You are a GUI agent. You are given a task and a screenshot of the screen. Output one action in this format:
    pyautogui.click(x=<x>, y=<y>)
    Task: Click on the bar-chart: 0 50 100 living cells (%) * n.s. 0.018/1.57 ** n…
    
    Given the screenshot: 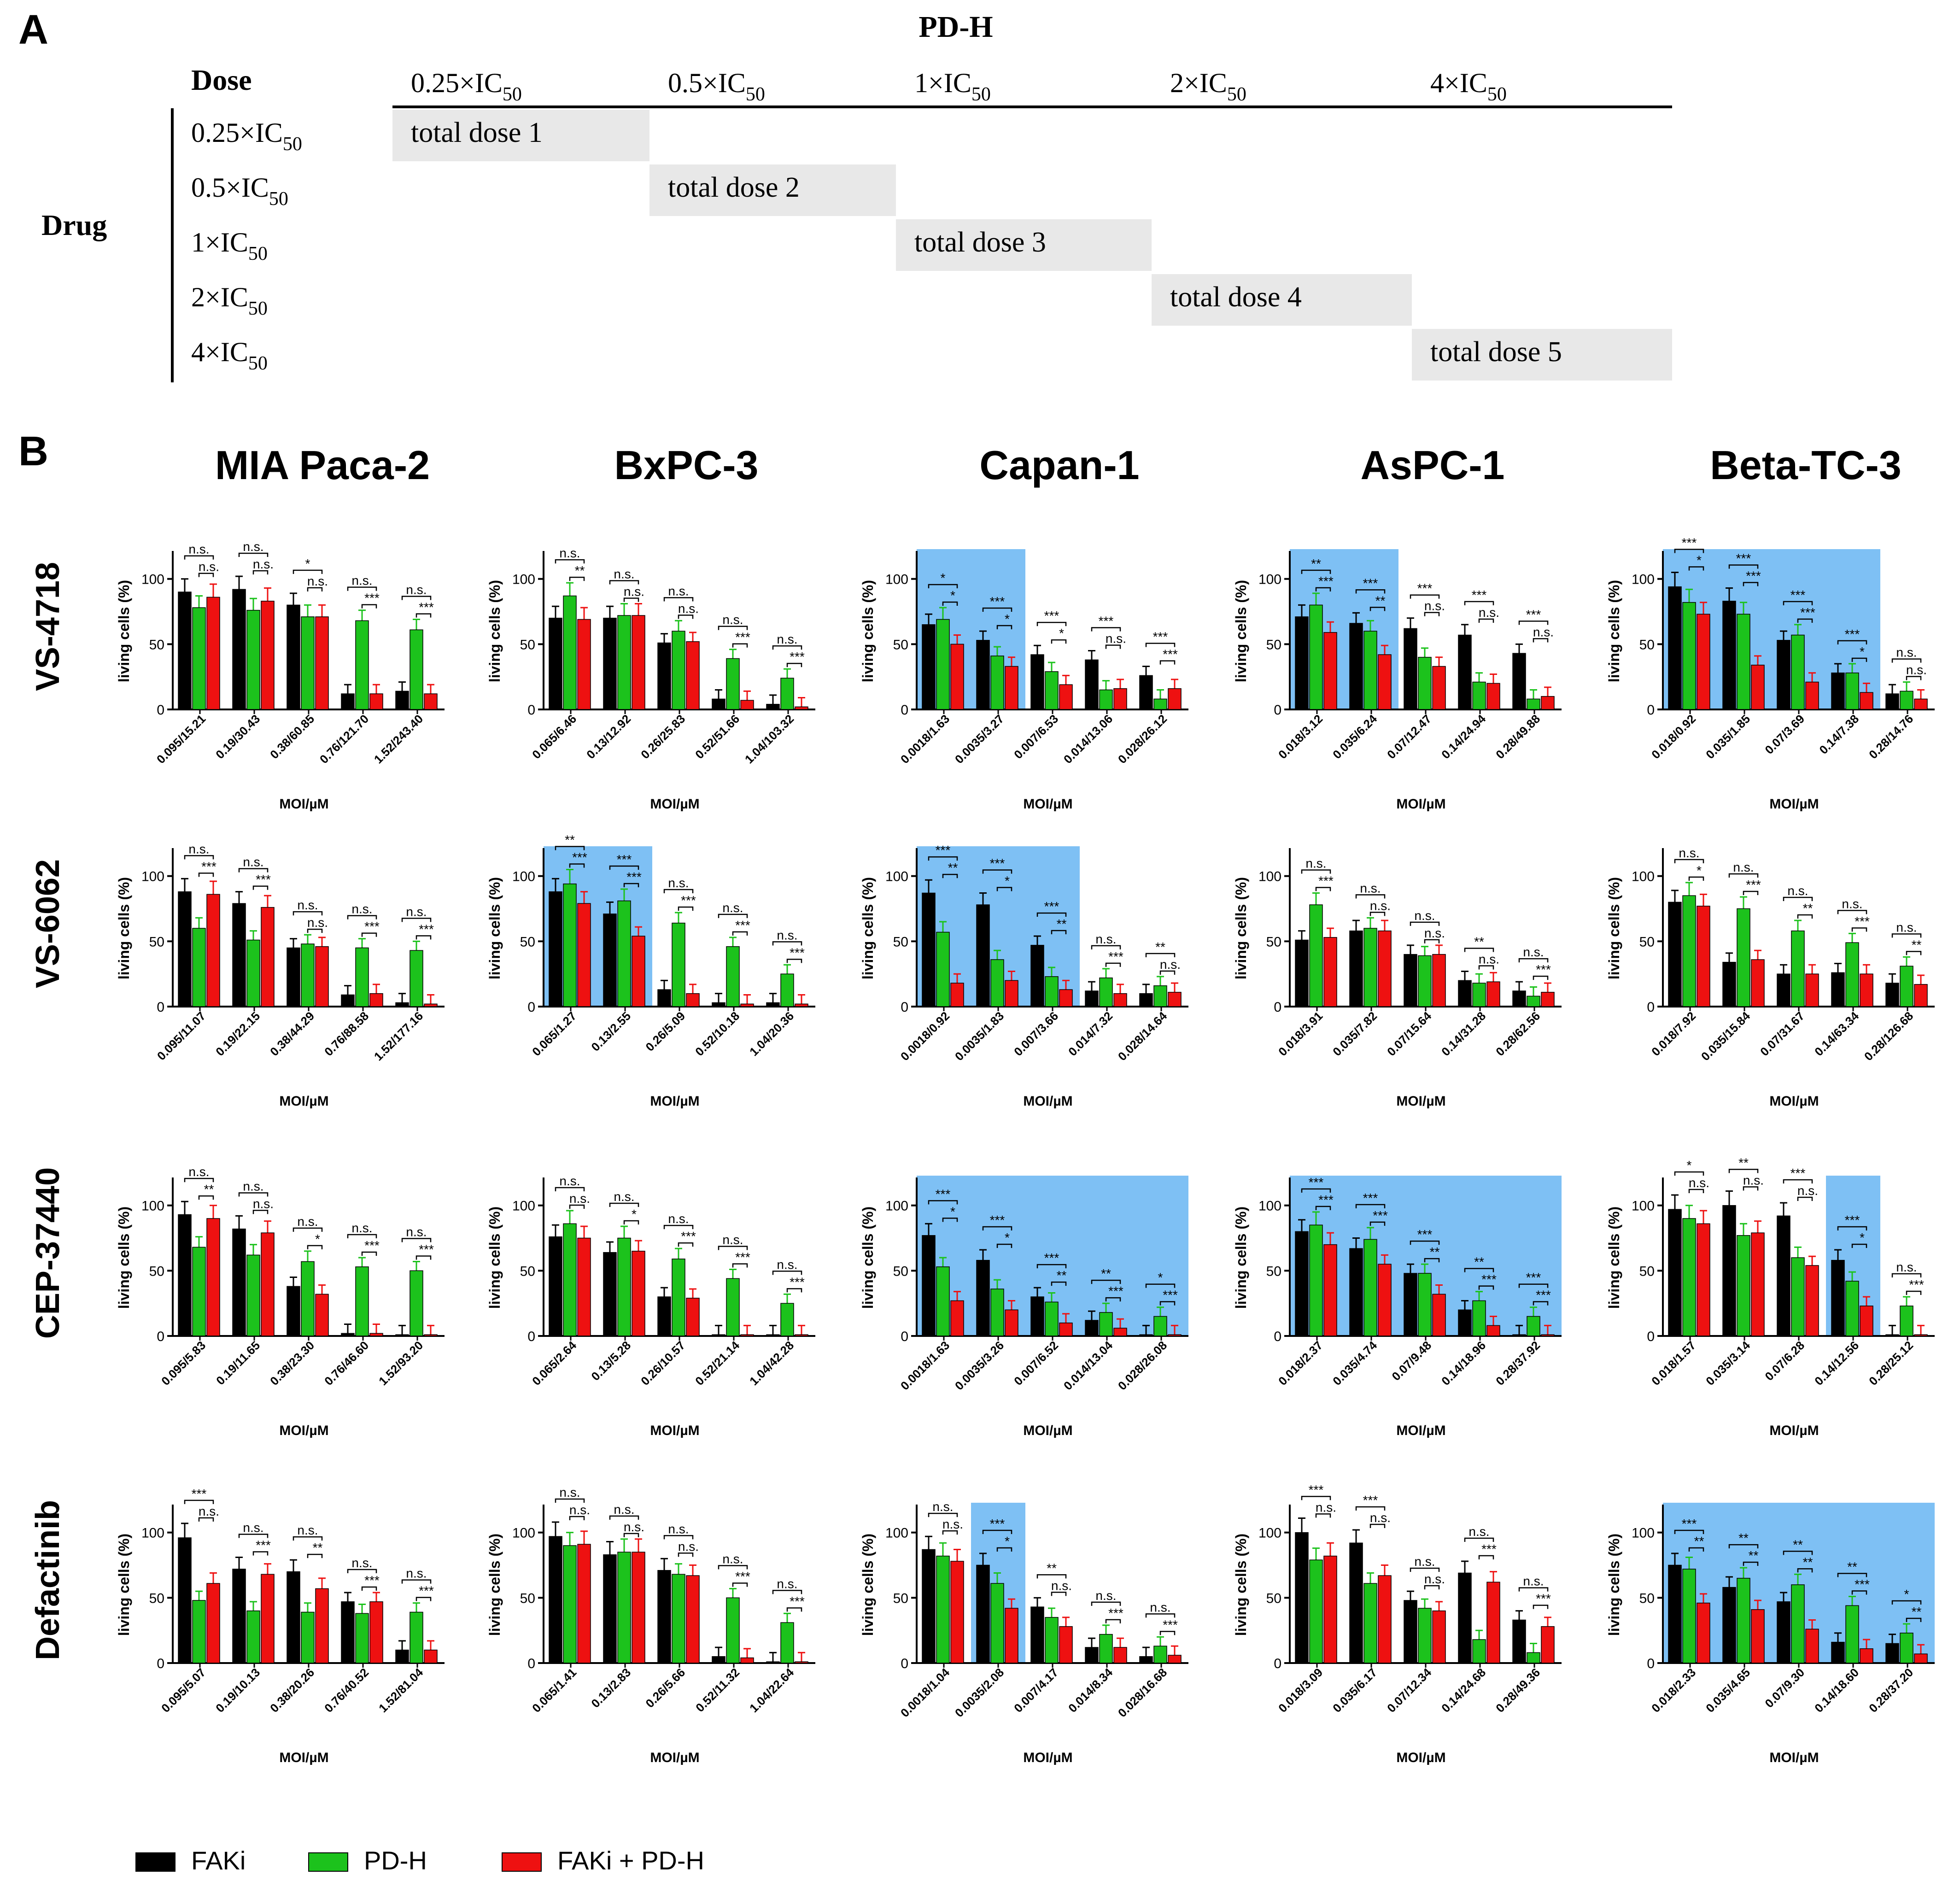 What is the action you would take?
    pyautogui.click(x=1771, y=1296)
    